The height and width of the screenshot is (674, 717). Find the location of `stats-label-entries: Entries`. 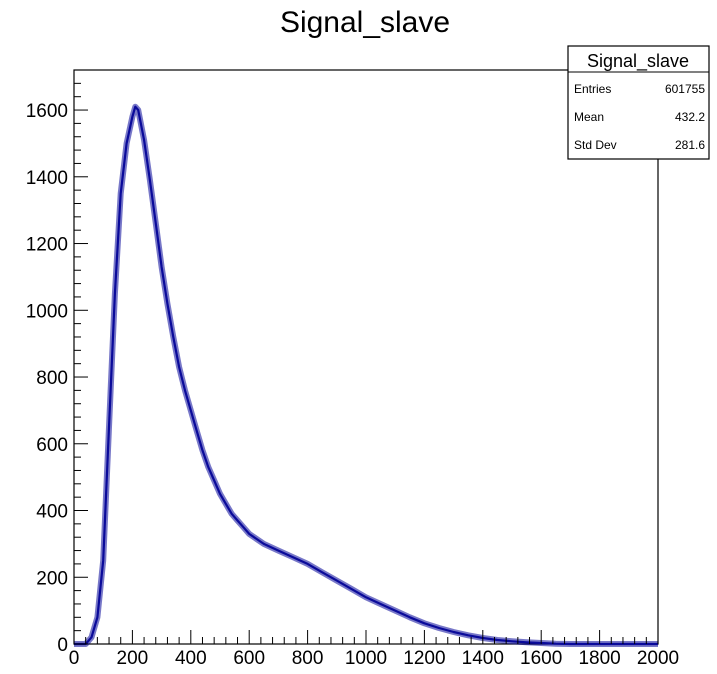

stats-label-entries: Entries is located at coordinates (592, 89).